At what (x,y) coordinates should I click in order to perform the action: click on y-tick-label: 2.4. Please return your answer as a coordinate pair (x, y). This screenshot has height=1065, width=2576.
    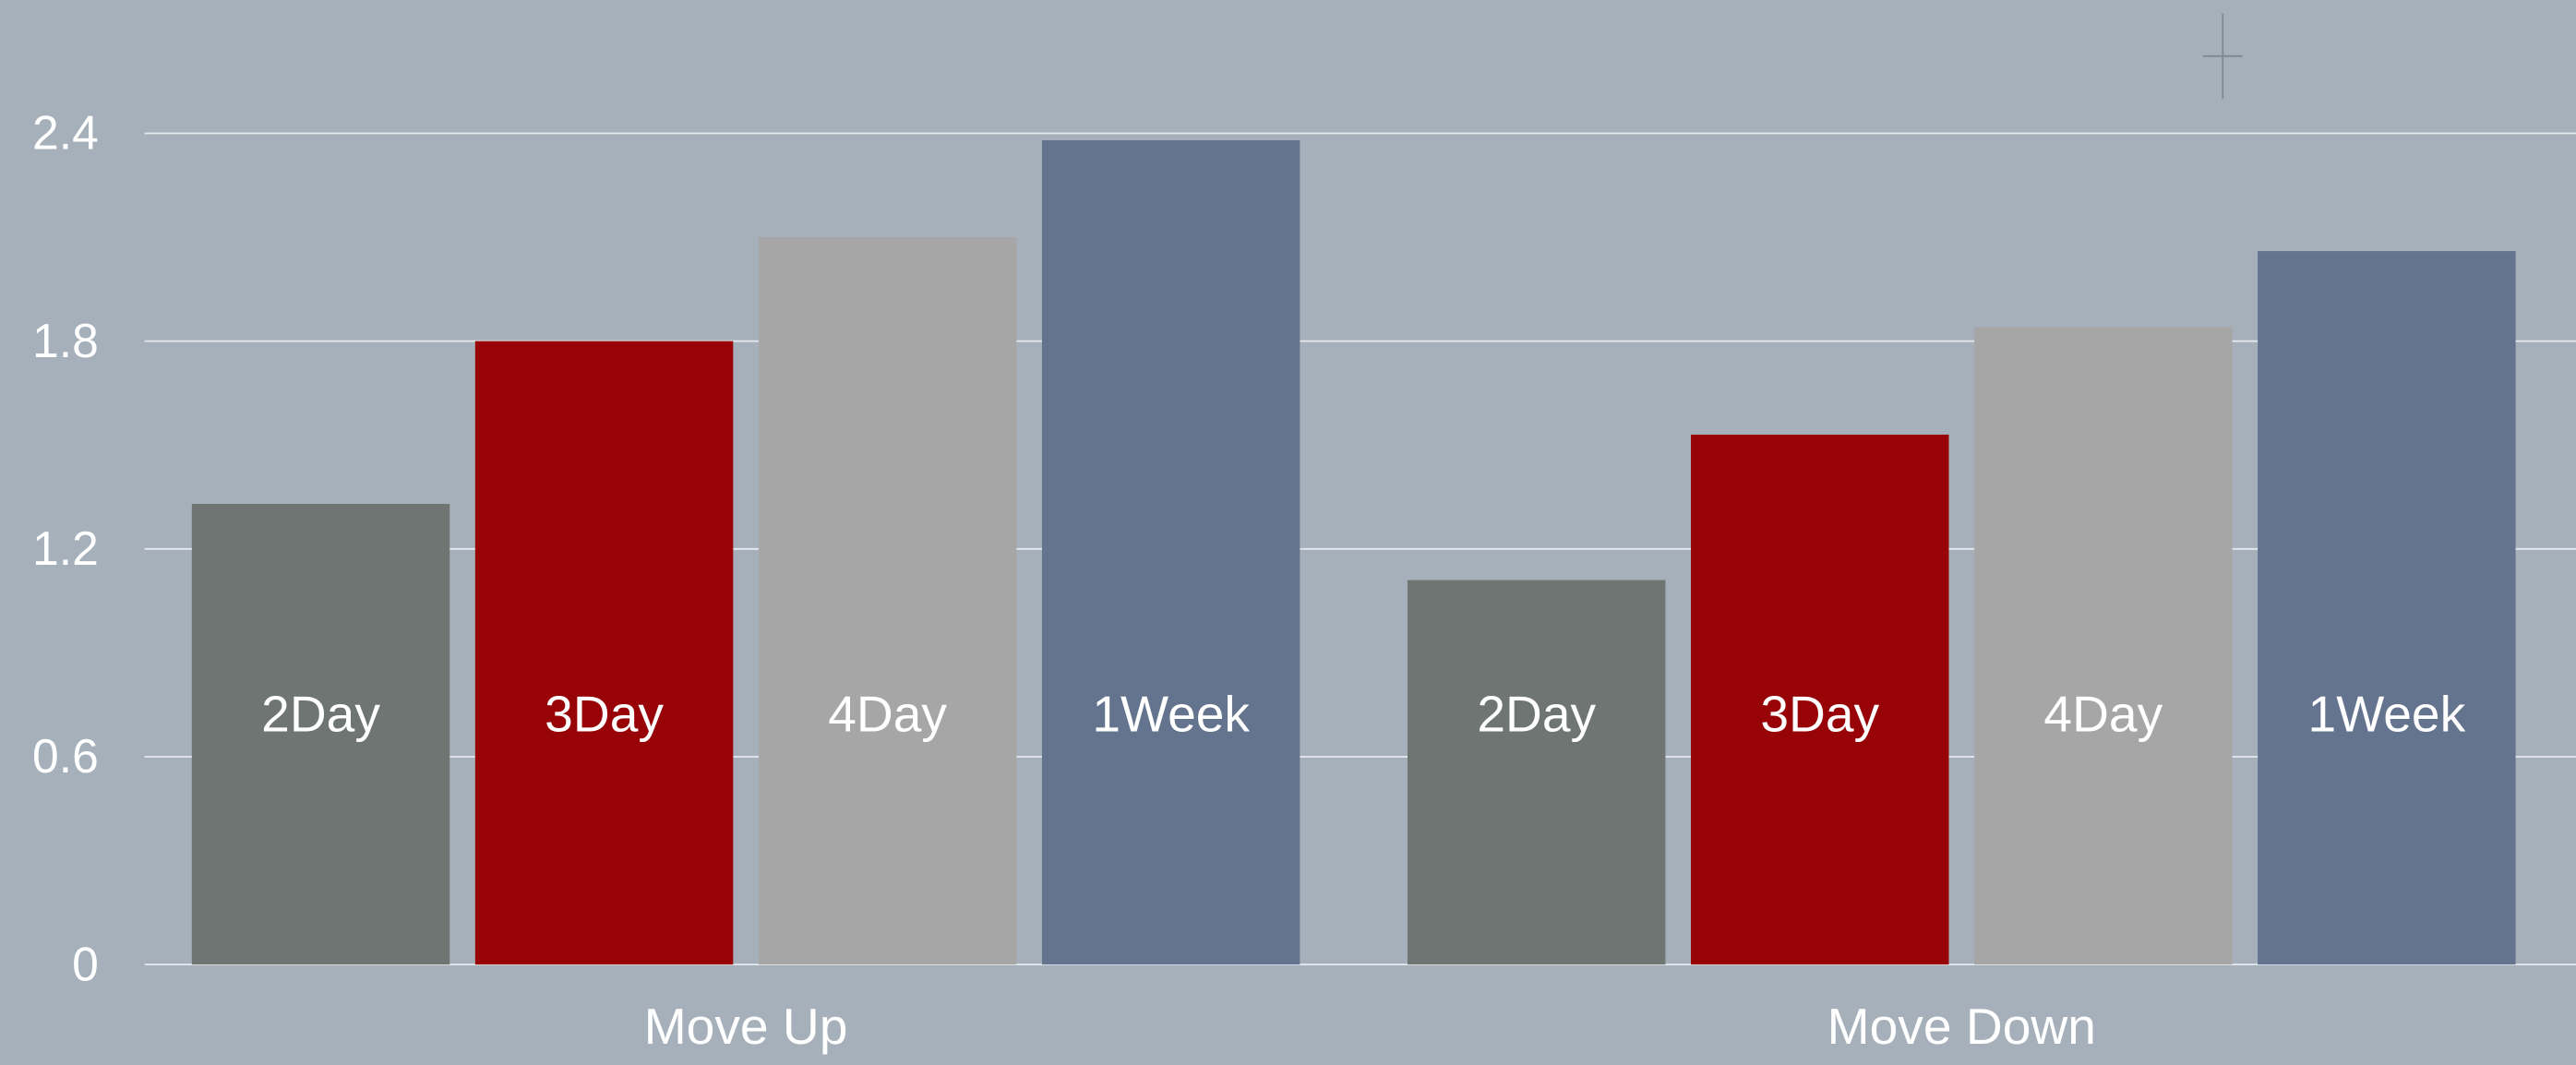
    Looking at the image, I should click on (66, 133).